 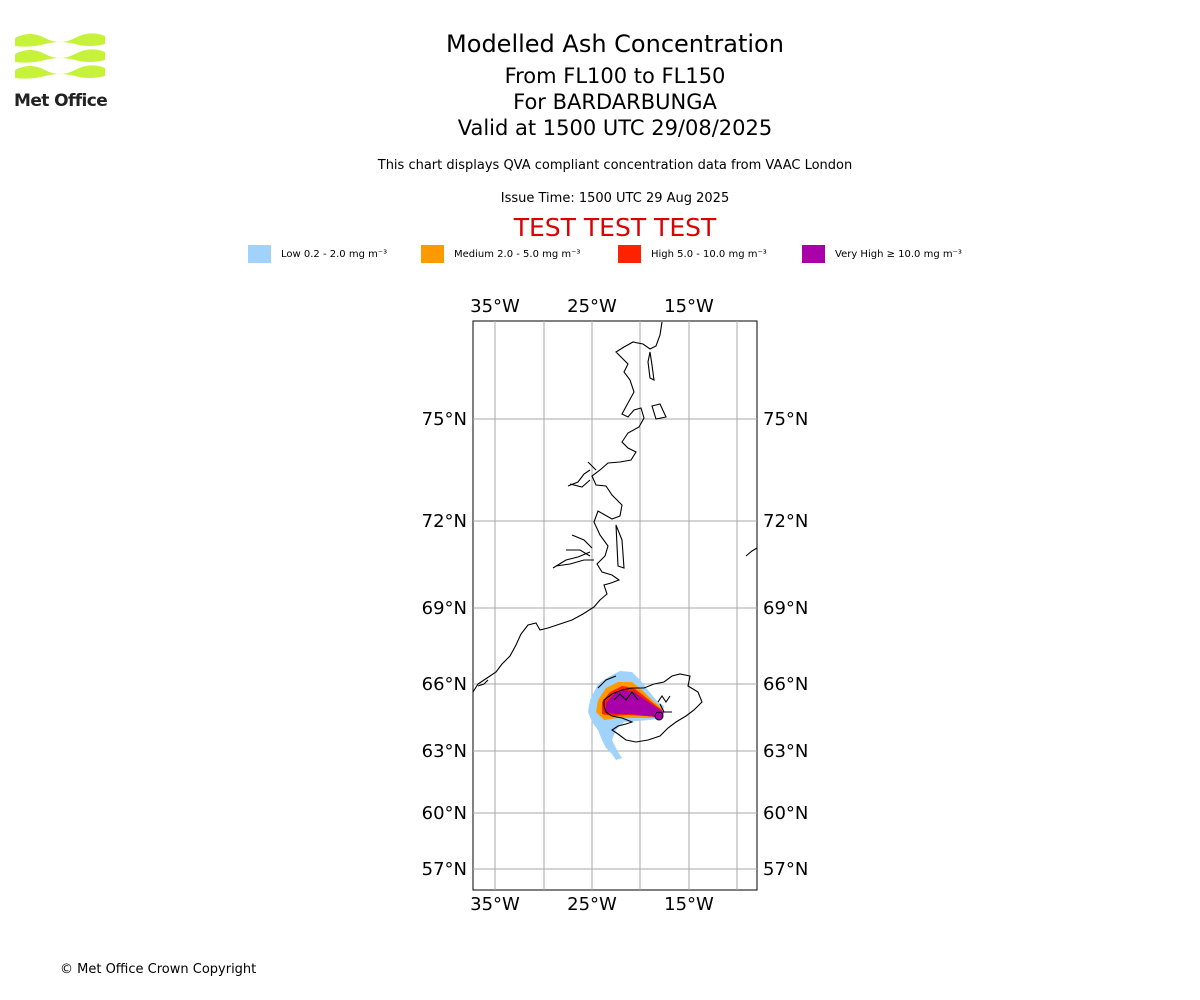 I want to click on volcano-name: For BARDARBUNGA, so click(x=615, y=102).